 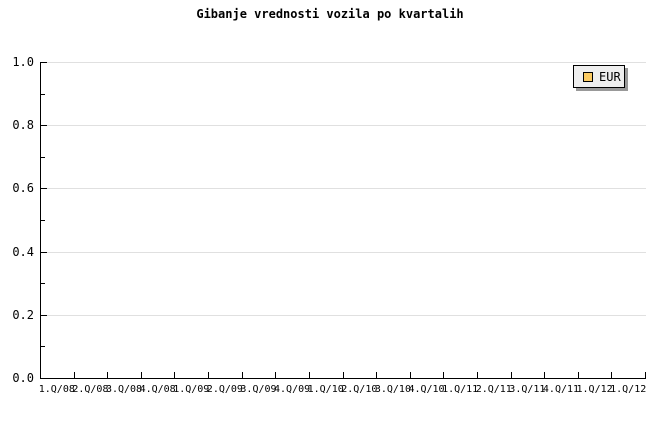 What do you see at coordinates (23, 315) in the screenshot?
I see `y-tick-label: 0.2` at bounding box center [23, 315].